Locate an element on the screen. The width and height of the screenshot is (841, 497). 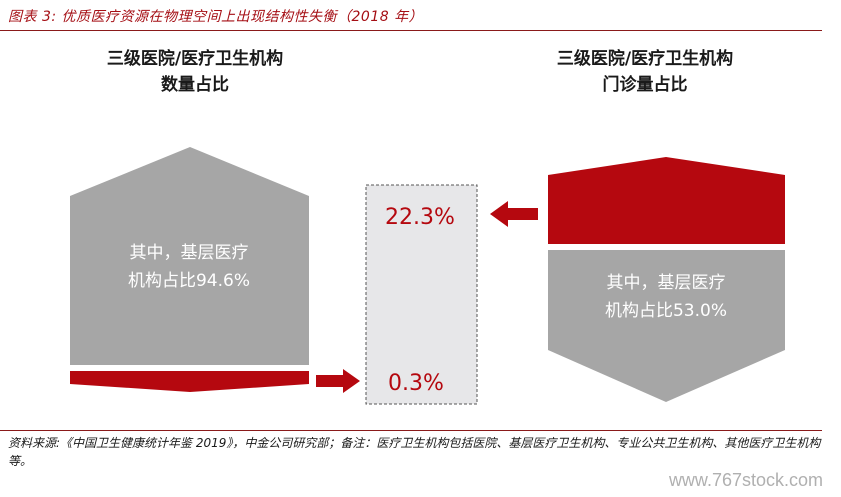
left-panel-title-line2: 数量占比 is located at coordinates (195, 85).